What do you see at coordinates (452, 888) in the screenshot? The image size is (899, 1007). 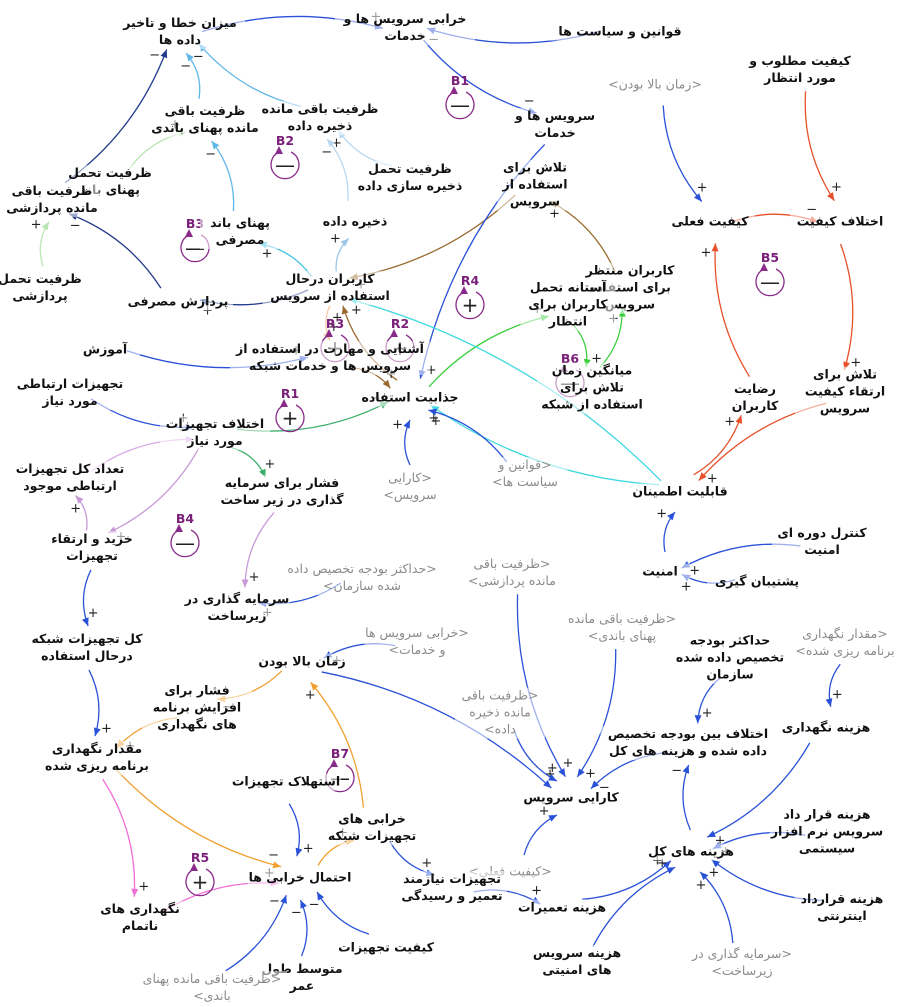 I see `variable: تجهیزات نیازمند تعمیر و رسیدگی` at bounding box center [452, 888].